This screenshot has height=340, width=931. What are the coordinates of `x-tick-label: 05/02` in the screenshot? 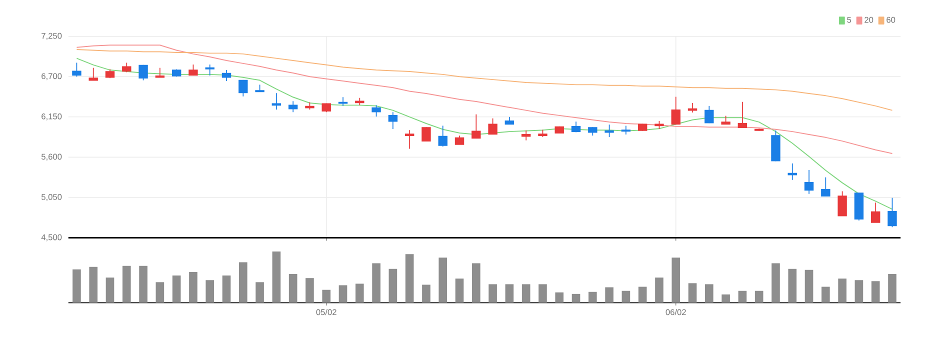 It's located at (326, 312).